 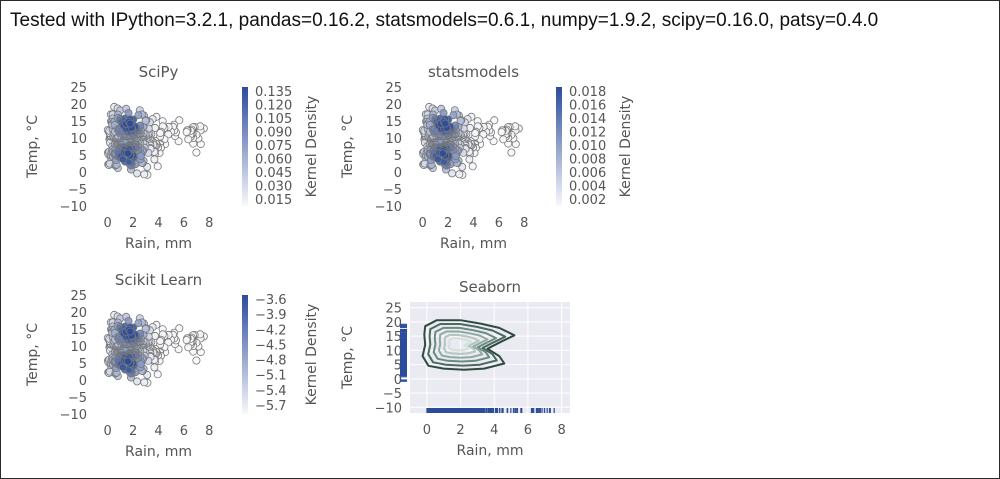 What do you see at coordinates (273, 160) in the screenshot?
I see `colorbar-tick-label: 0.060` at bounding box center [273, 160].